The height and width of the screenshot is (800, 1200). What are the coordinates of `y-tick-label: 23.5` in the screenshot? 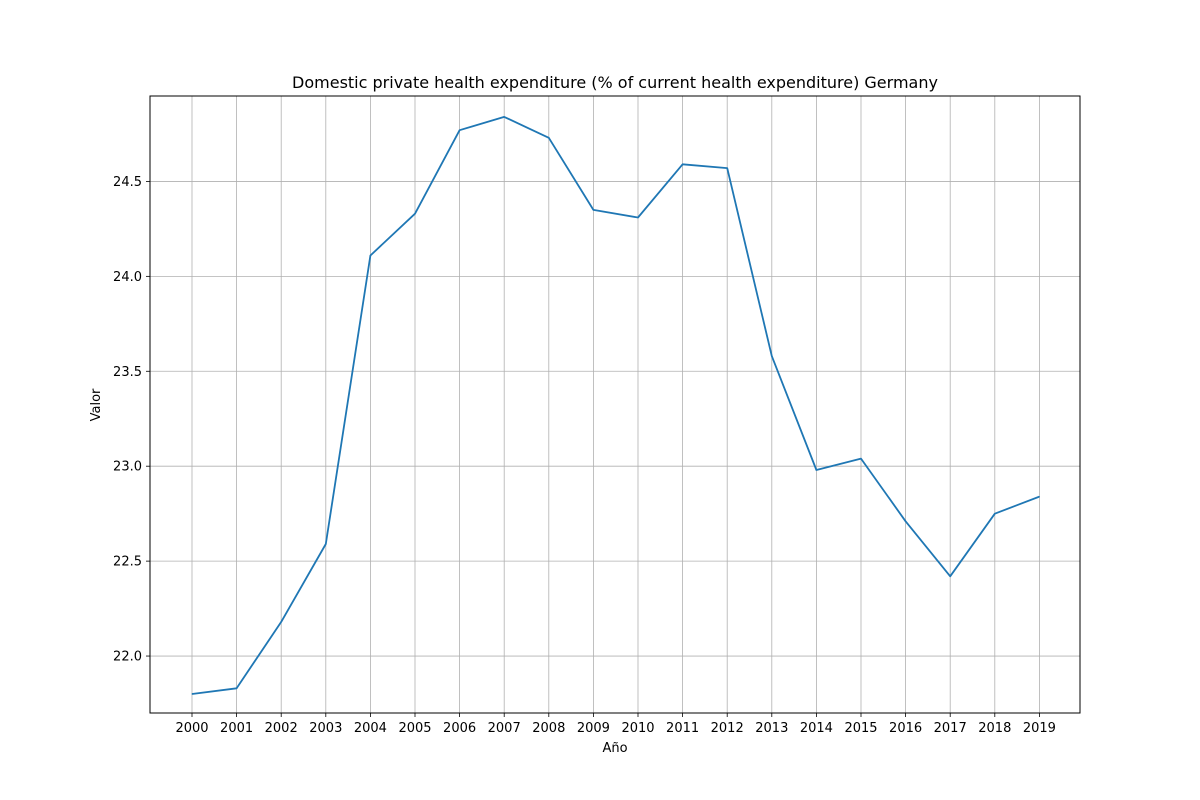 It's located at (127, 372).